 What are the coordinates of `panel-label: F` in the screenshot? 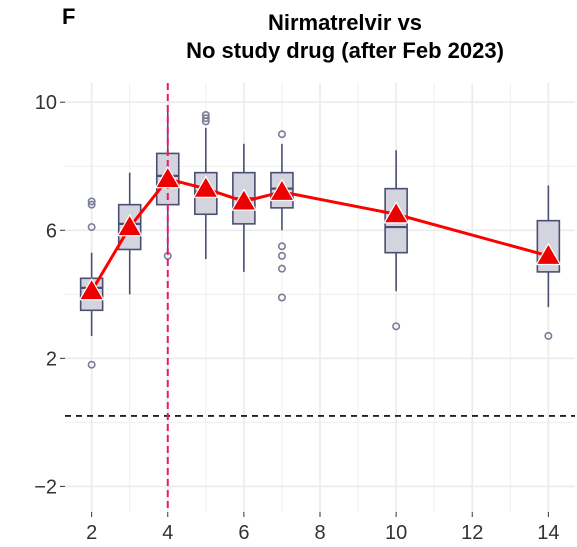 It's located at (69, 16).